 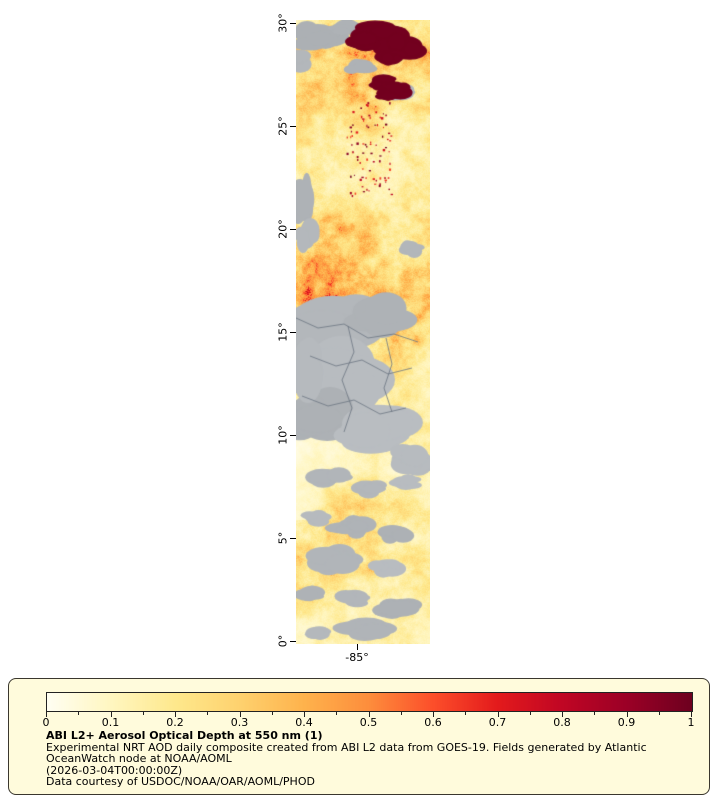 What do you see at coordinates (283, 23) in the screenshot?
I see `lat-tick-label: 30°` at bounding box center [283, 23].